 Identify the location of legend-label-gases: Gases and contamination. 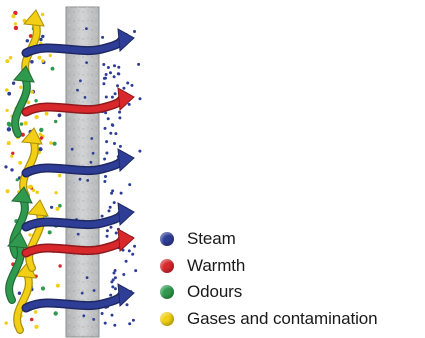
(282, 318).